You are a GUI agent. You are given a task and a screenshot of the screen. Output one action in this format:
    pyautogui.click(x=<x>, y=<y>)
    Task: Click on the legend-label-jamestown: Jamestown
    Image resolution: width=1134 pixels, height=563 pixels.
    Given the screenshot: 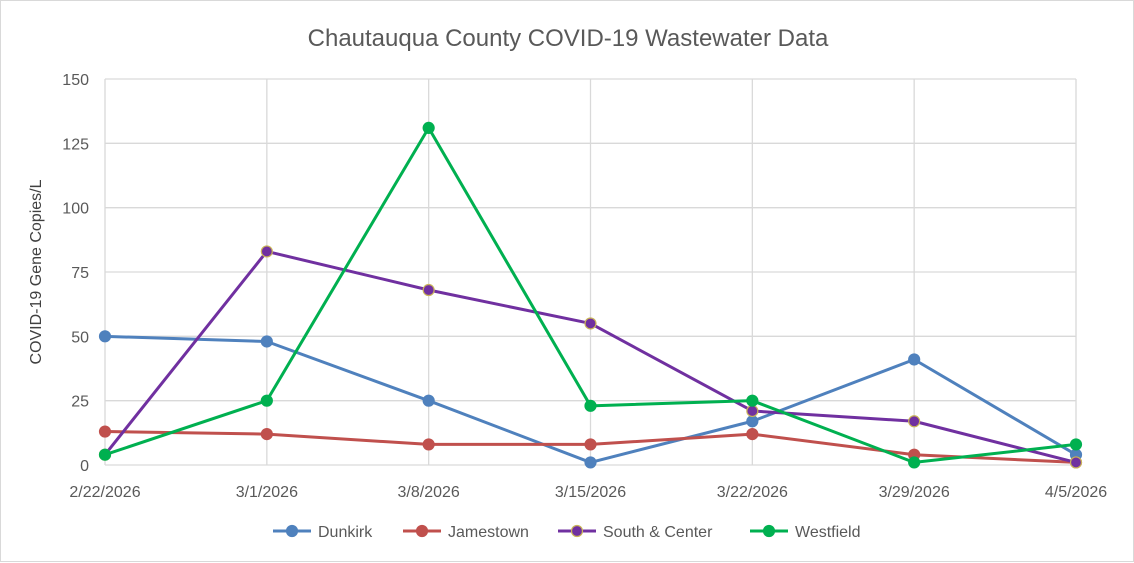 What is the action you would take?
    pyautogui.click(x=488, y=532)
    